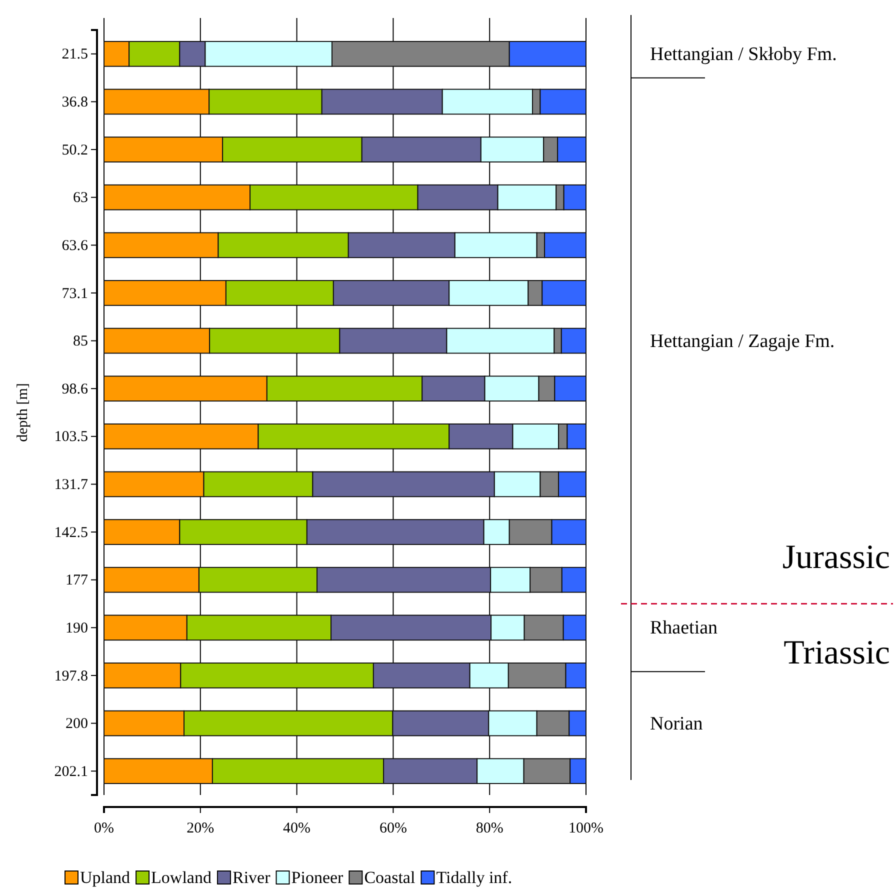  What do you see at coordinates (75, 150) in the screenshot?
I see `y-tick-label: 50.2` at bounding box center [75, 150].